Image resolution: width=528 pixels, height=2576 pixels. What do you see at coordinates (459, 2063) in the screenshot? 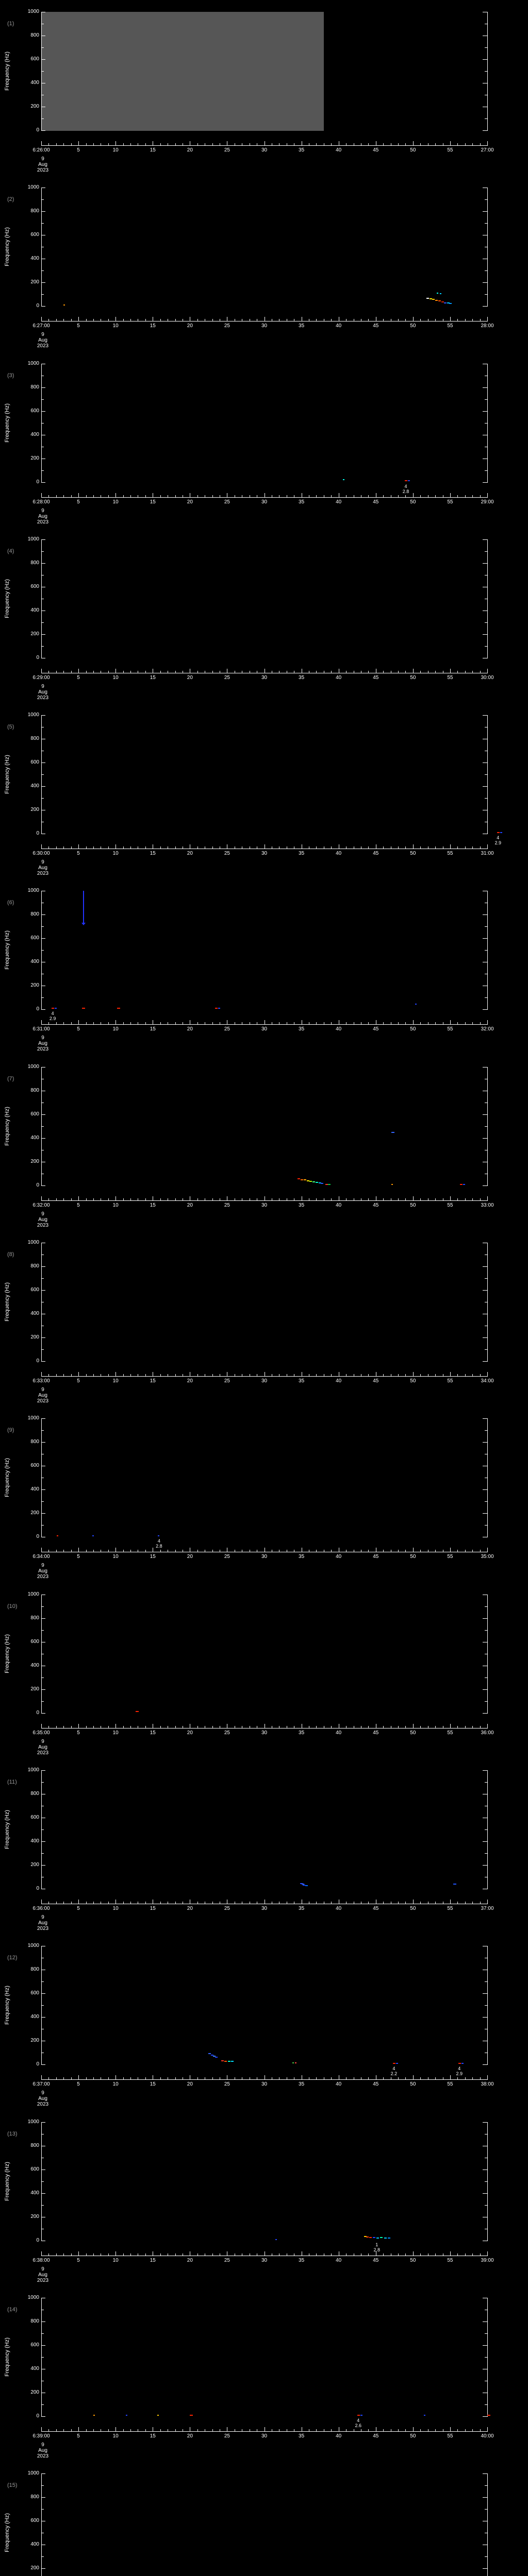
I see `event-pick-p` at bounding box center [459, 2063].